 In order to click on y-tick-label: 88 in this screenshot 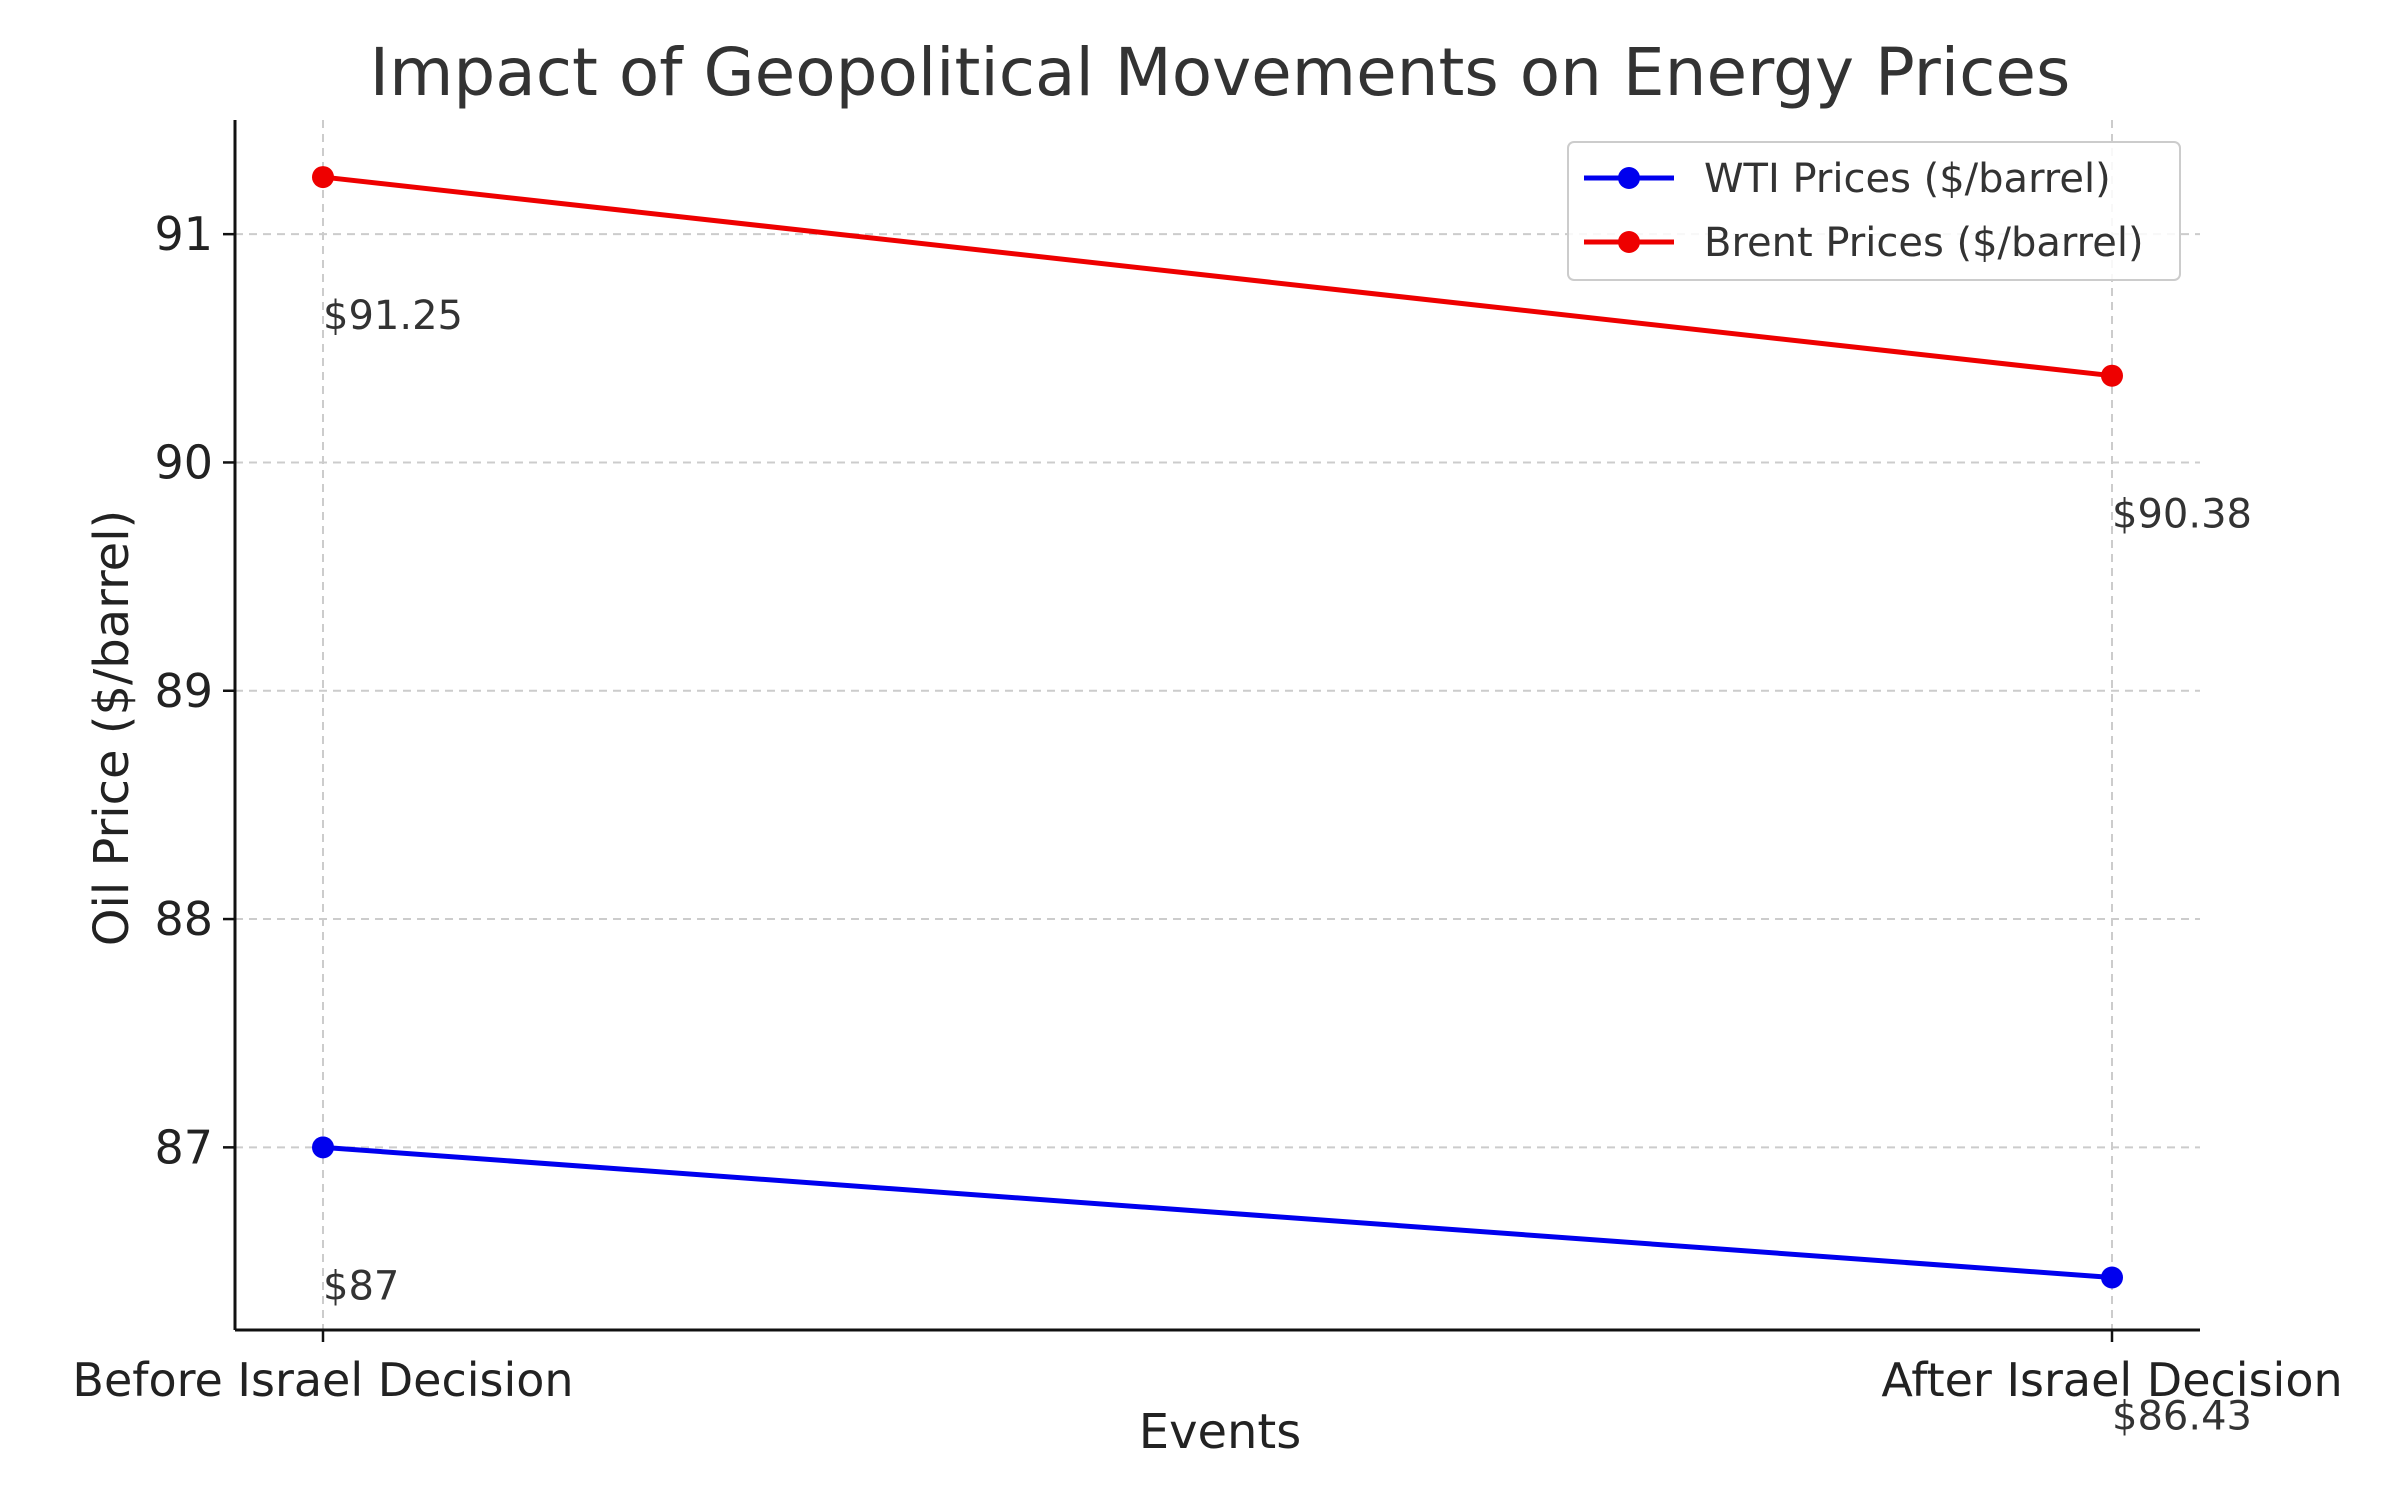, I will do `click(183, 919)`.